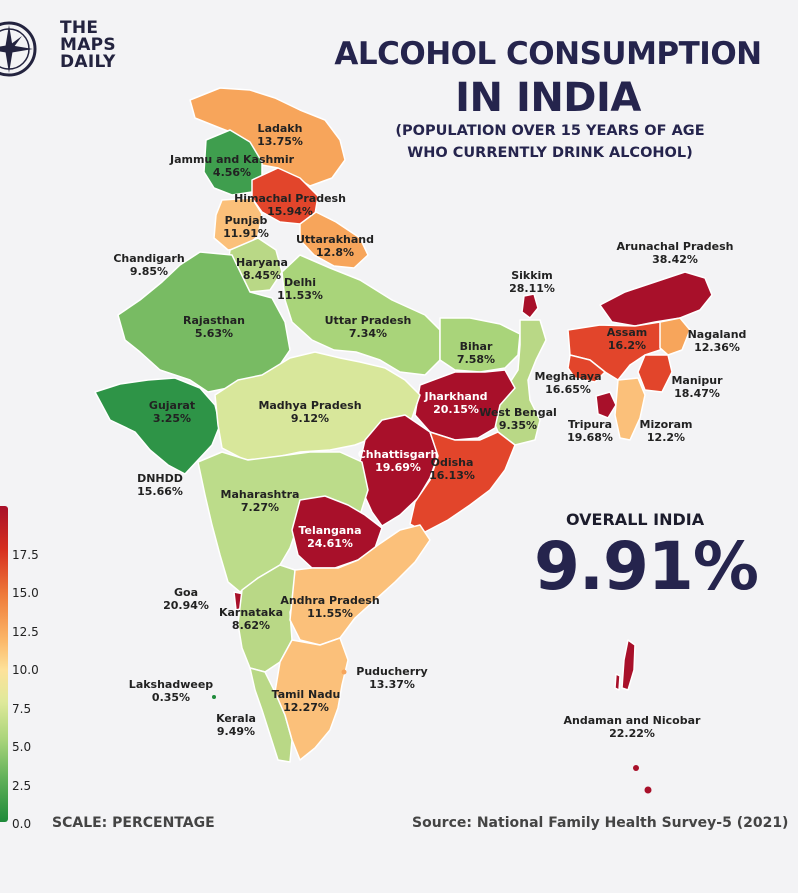  I want to click on label-uttar-pradesh: Uttar Pradesh 7.34%, so click(368, 327).